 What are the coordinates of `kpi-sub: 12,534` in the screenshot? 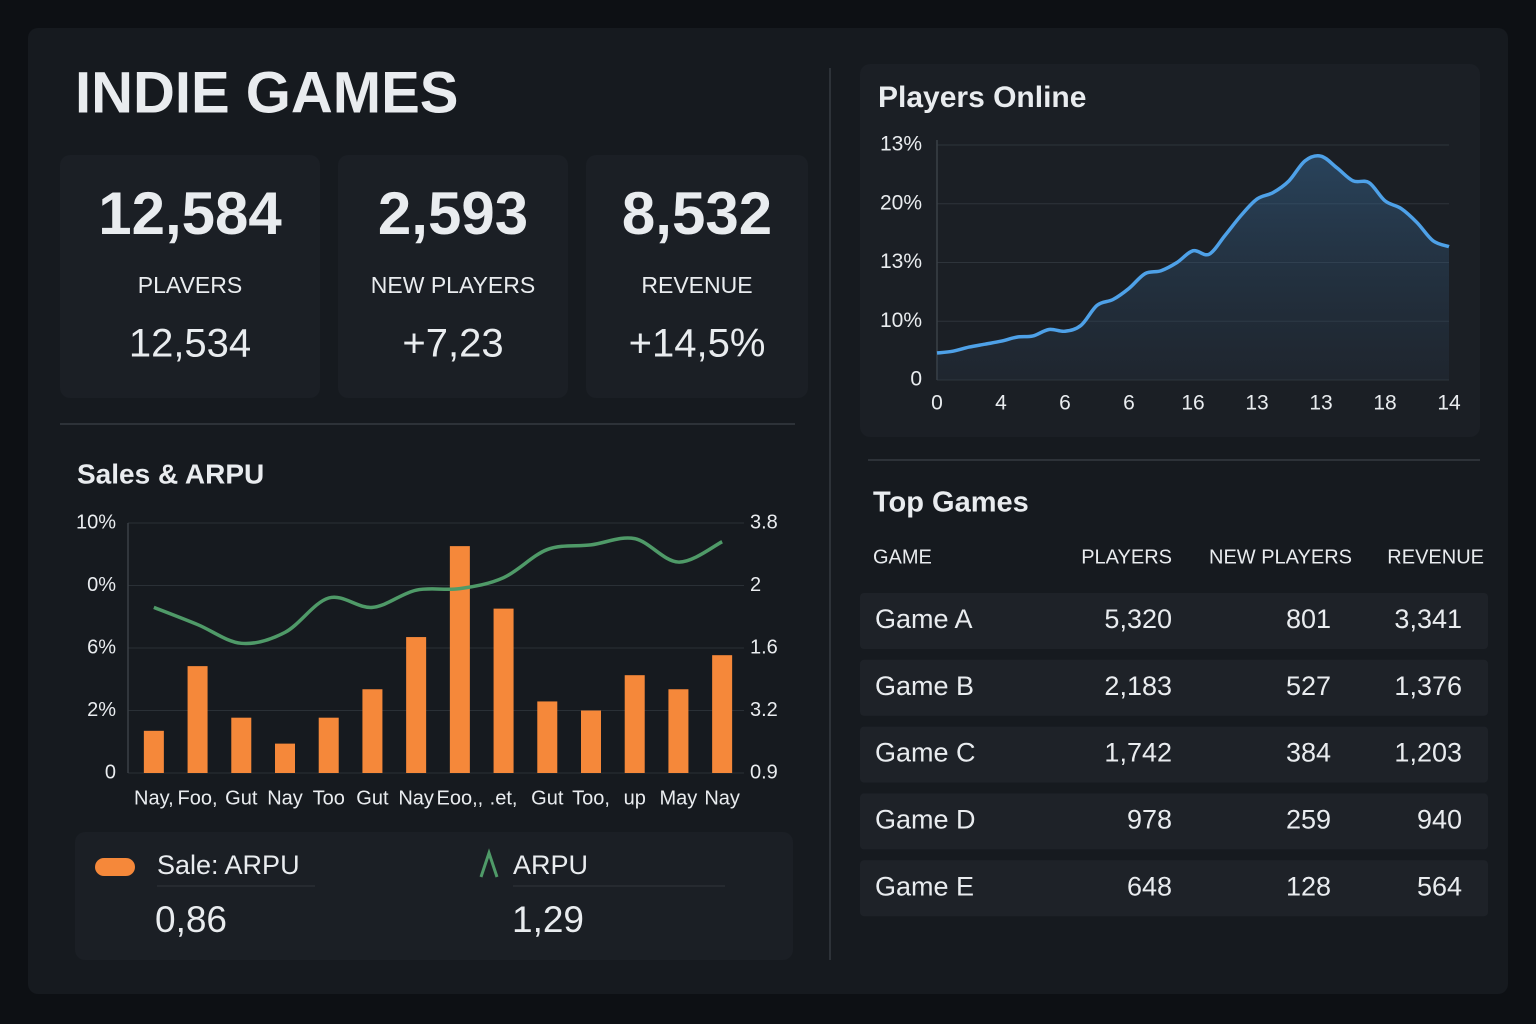 It's located at (190, 344).